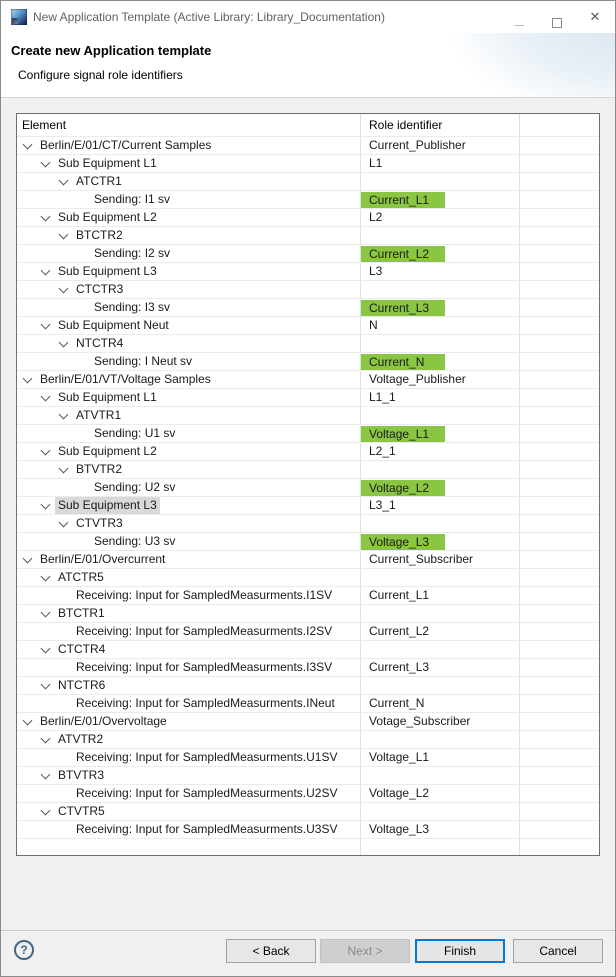 This screenshot has height=977, width=616. Describe the element at coordinates (188, 415) in the screenshot. I see `element-cell: ATVTR1` at that location.